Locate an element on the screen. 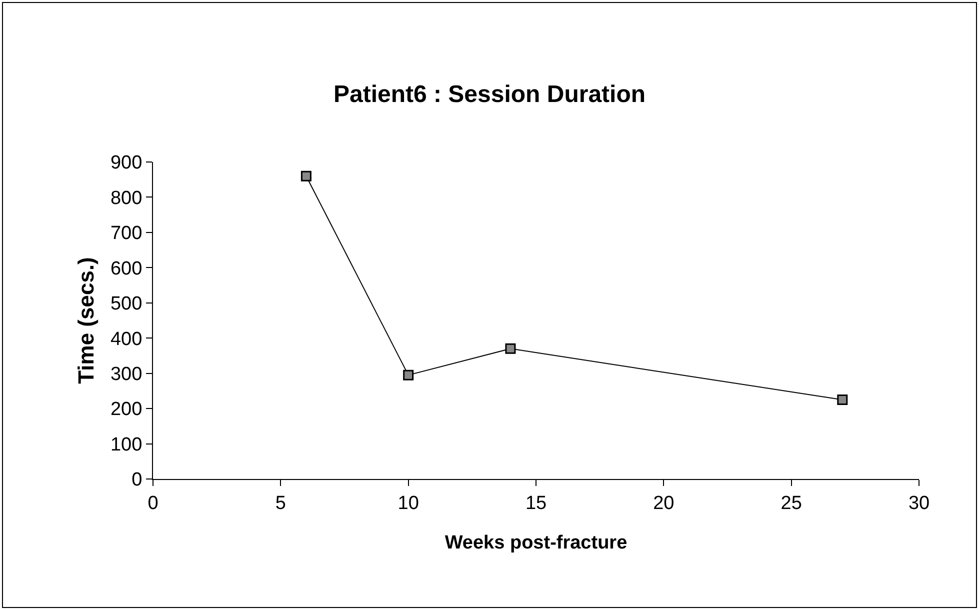 The height and width of the screenshot is (610, 979). y-tick-label: 0 is located at coordinates (137, 480).